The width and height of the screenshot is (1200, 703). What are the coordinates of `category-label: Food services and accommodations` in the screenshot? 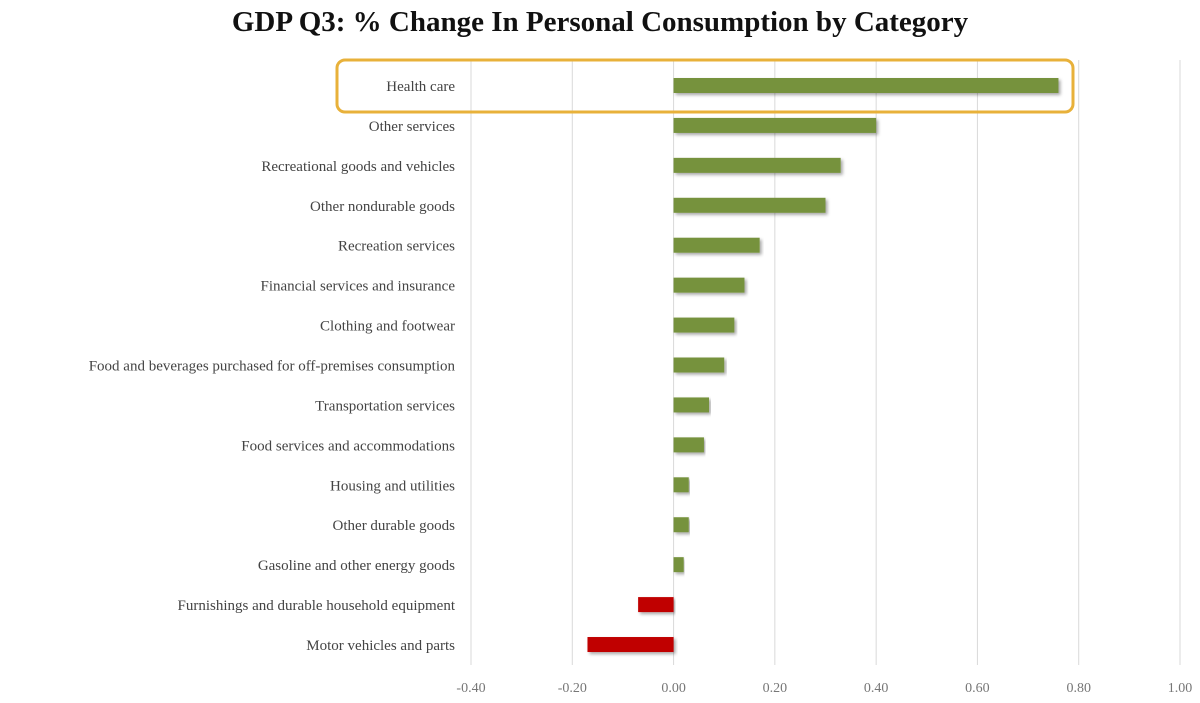 It's located at (348, 446).